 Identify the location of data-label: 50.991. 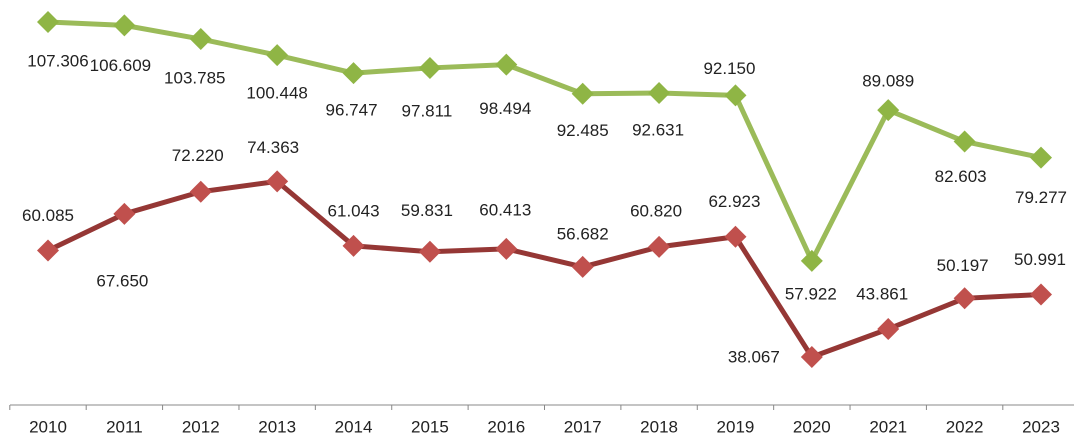
(1040, 259).